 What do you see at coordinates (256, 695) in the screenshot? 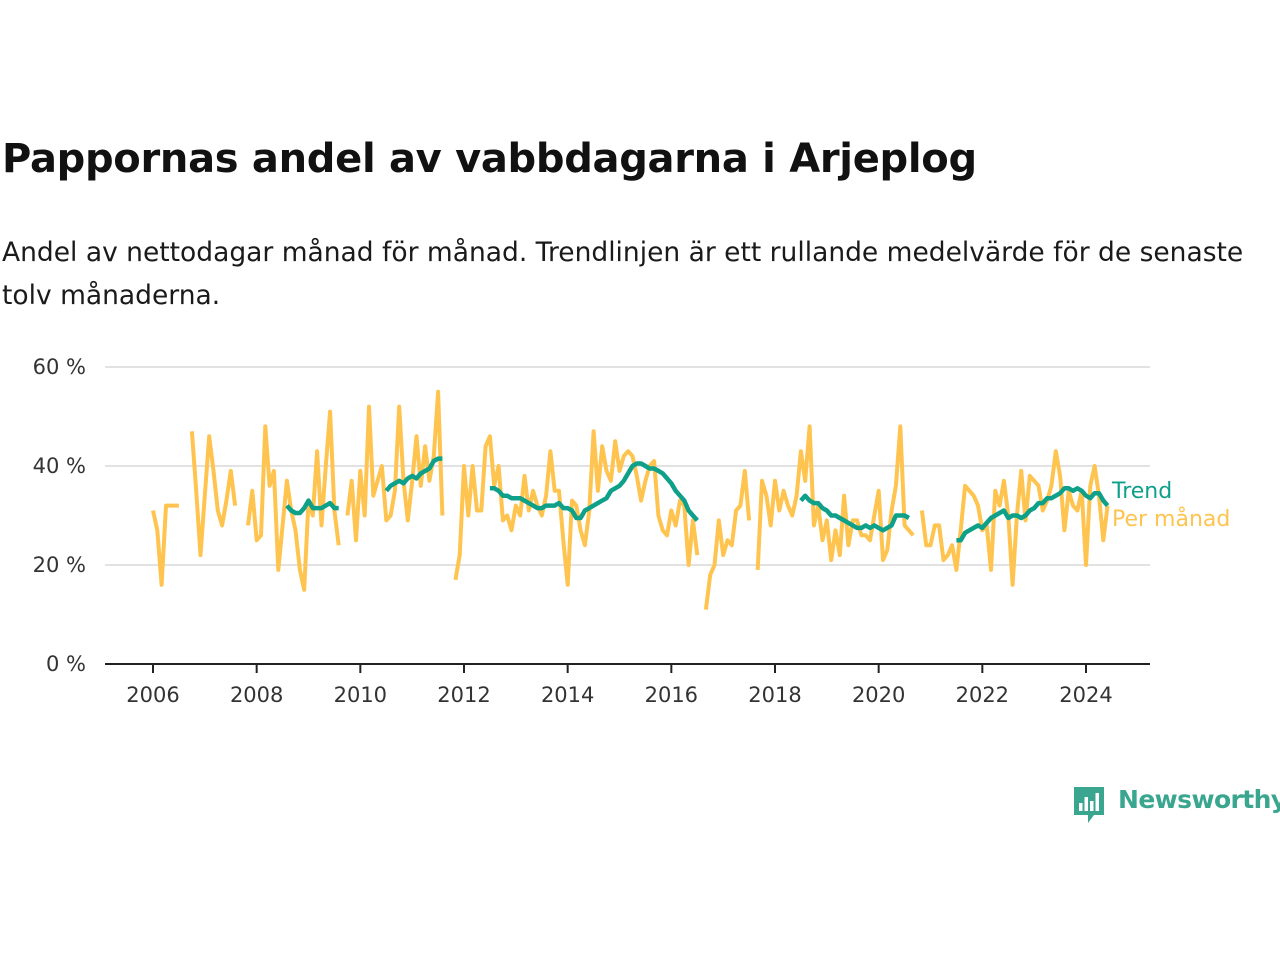
I see `x-tick-label: 2008` at bounding box center [256, 695].